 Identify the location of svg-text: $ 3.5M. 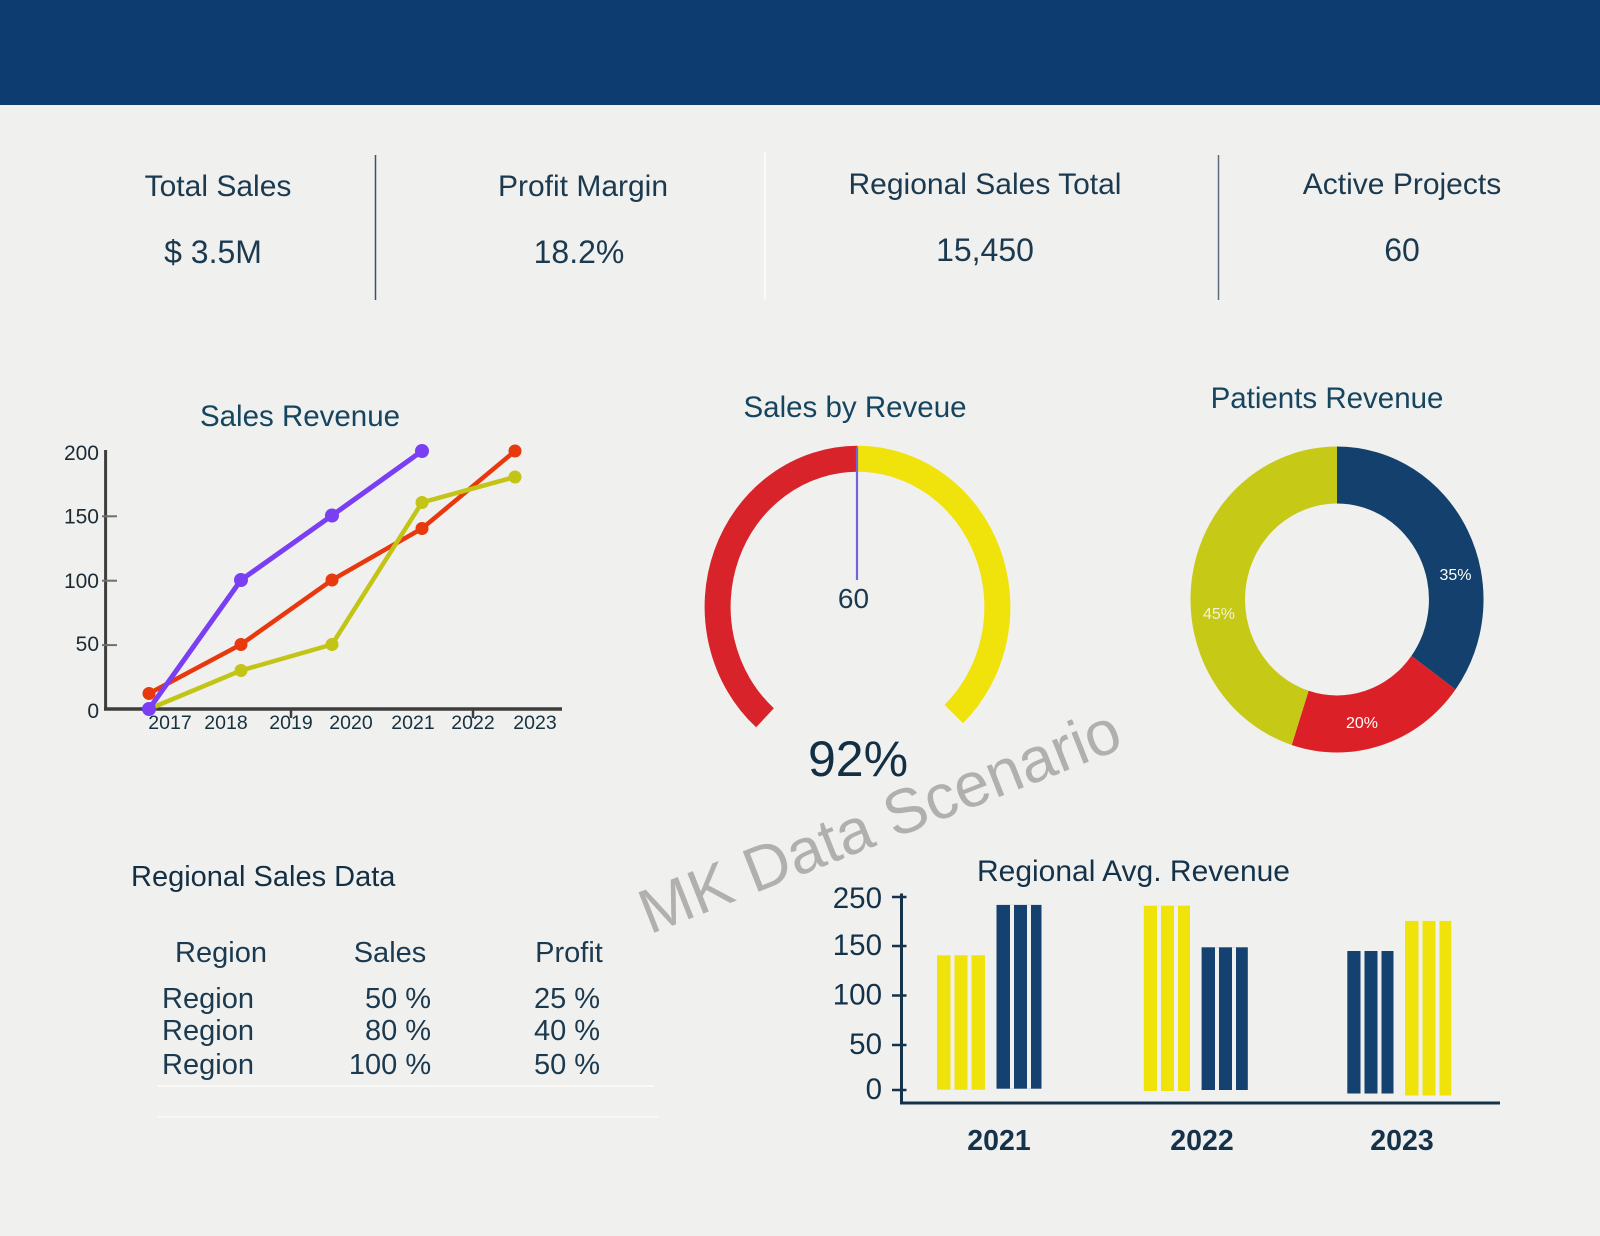
(213, 252).